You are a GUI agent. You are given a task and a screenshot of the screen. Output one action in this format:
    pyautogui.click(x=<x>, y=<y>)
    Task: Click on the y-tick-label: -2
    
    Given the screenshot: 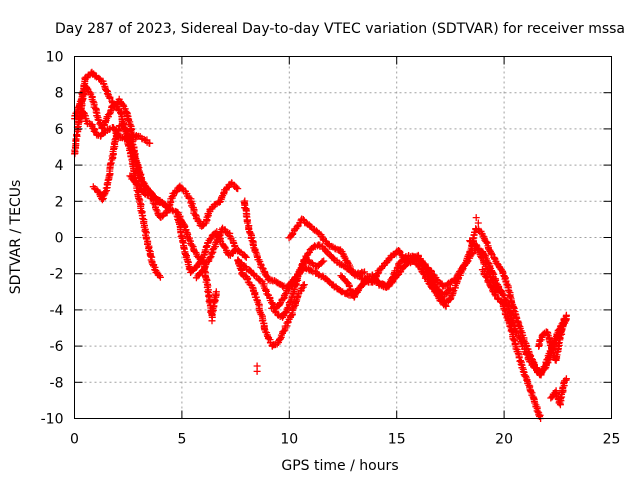 What is the action you would take?
    pyautogui.click(x=57, y=275)
    